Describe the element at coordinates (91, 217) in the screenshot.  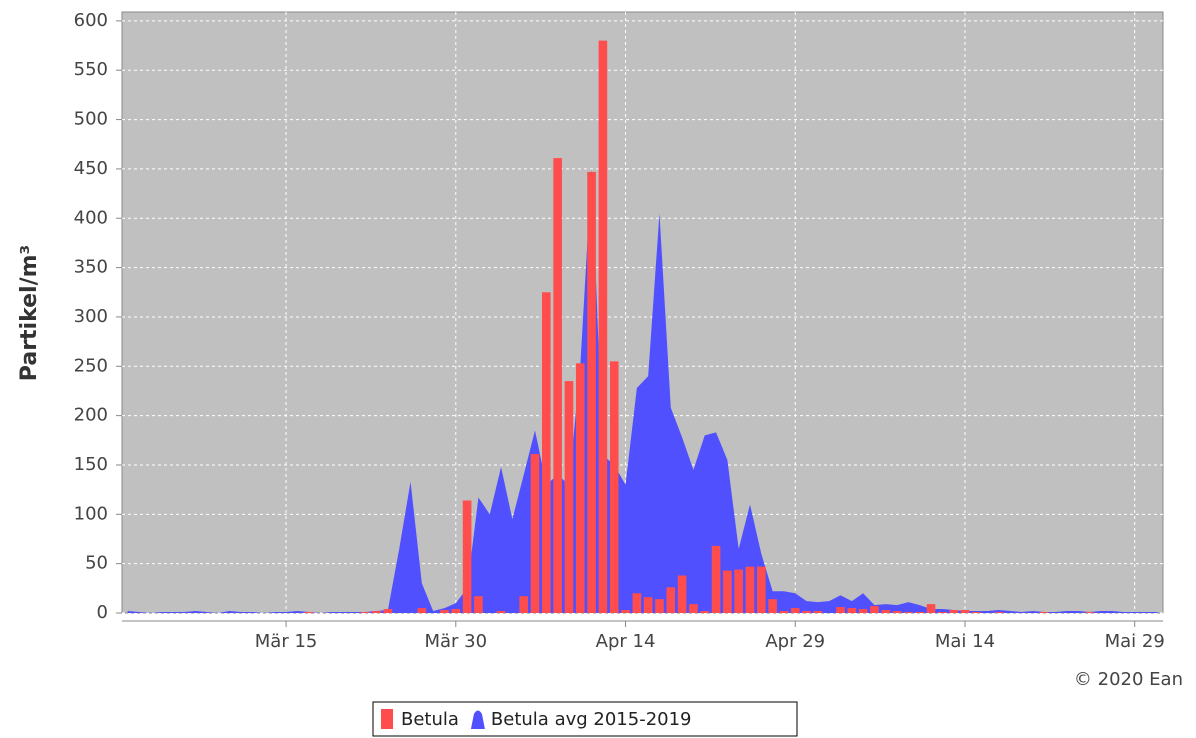
I see `y-tick-label: 400` at that location.